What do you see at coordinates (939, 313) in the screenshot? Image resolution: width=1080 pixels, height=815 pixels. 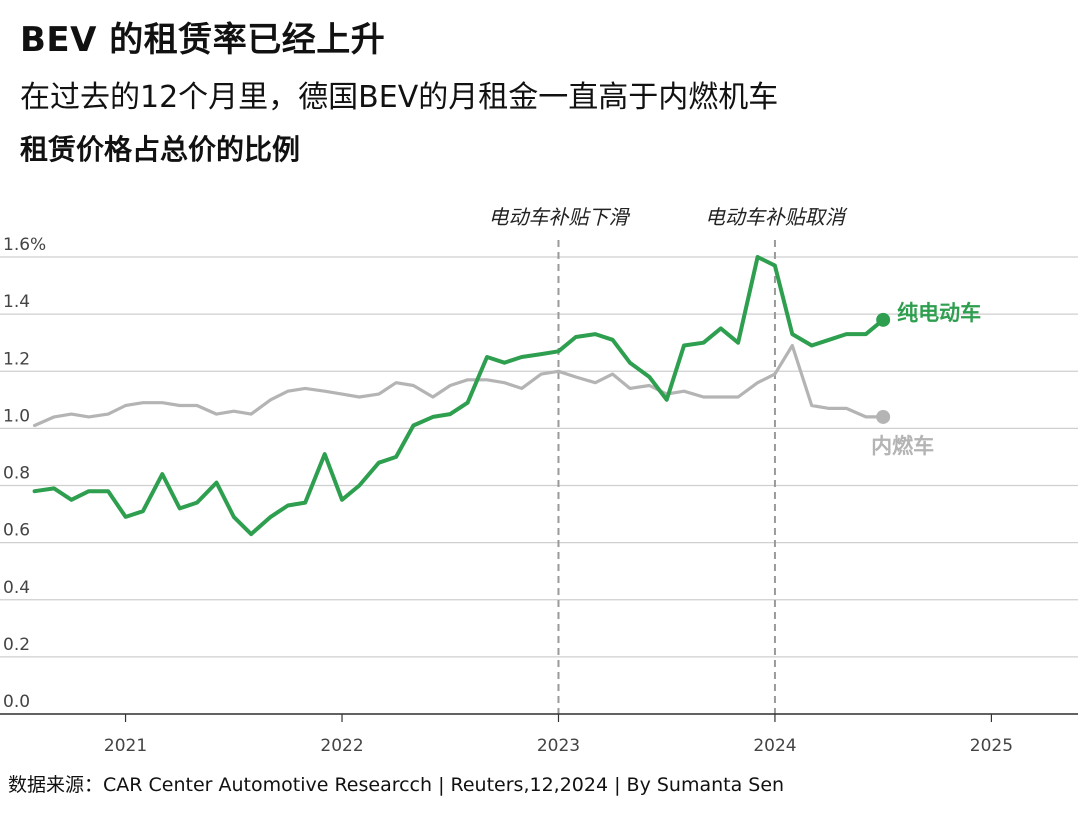 I see `series-label-bev: 纯电动车` at bounding box center [939, 313].